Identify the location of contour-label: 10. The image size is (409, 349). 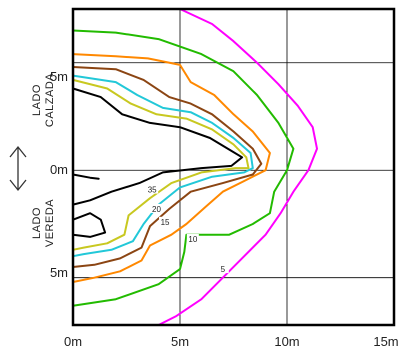
(192, 239).